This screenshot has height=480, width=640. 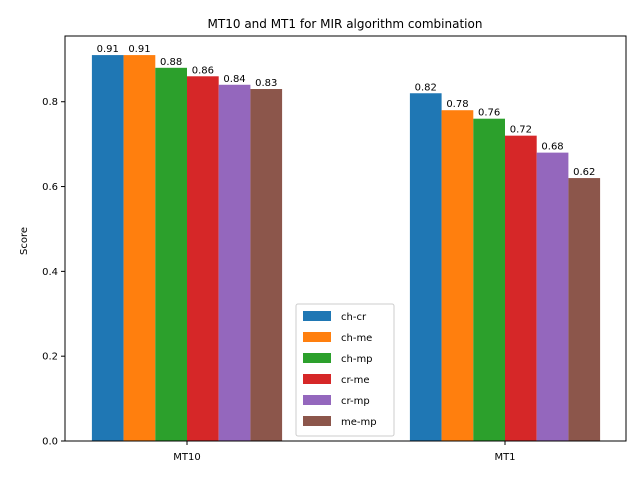 What do you see at coordinates (50, 357) in the screenshot?
I see `y-tick-label-0.2: 0.2` at bounding box center [50, 357].